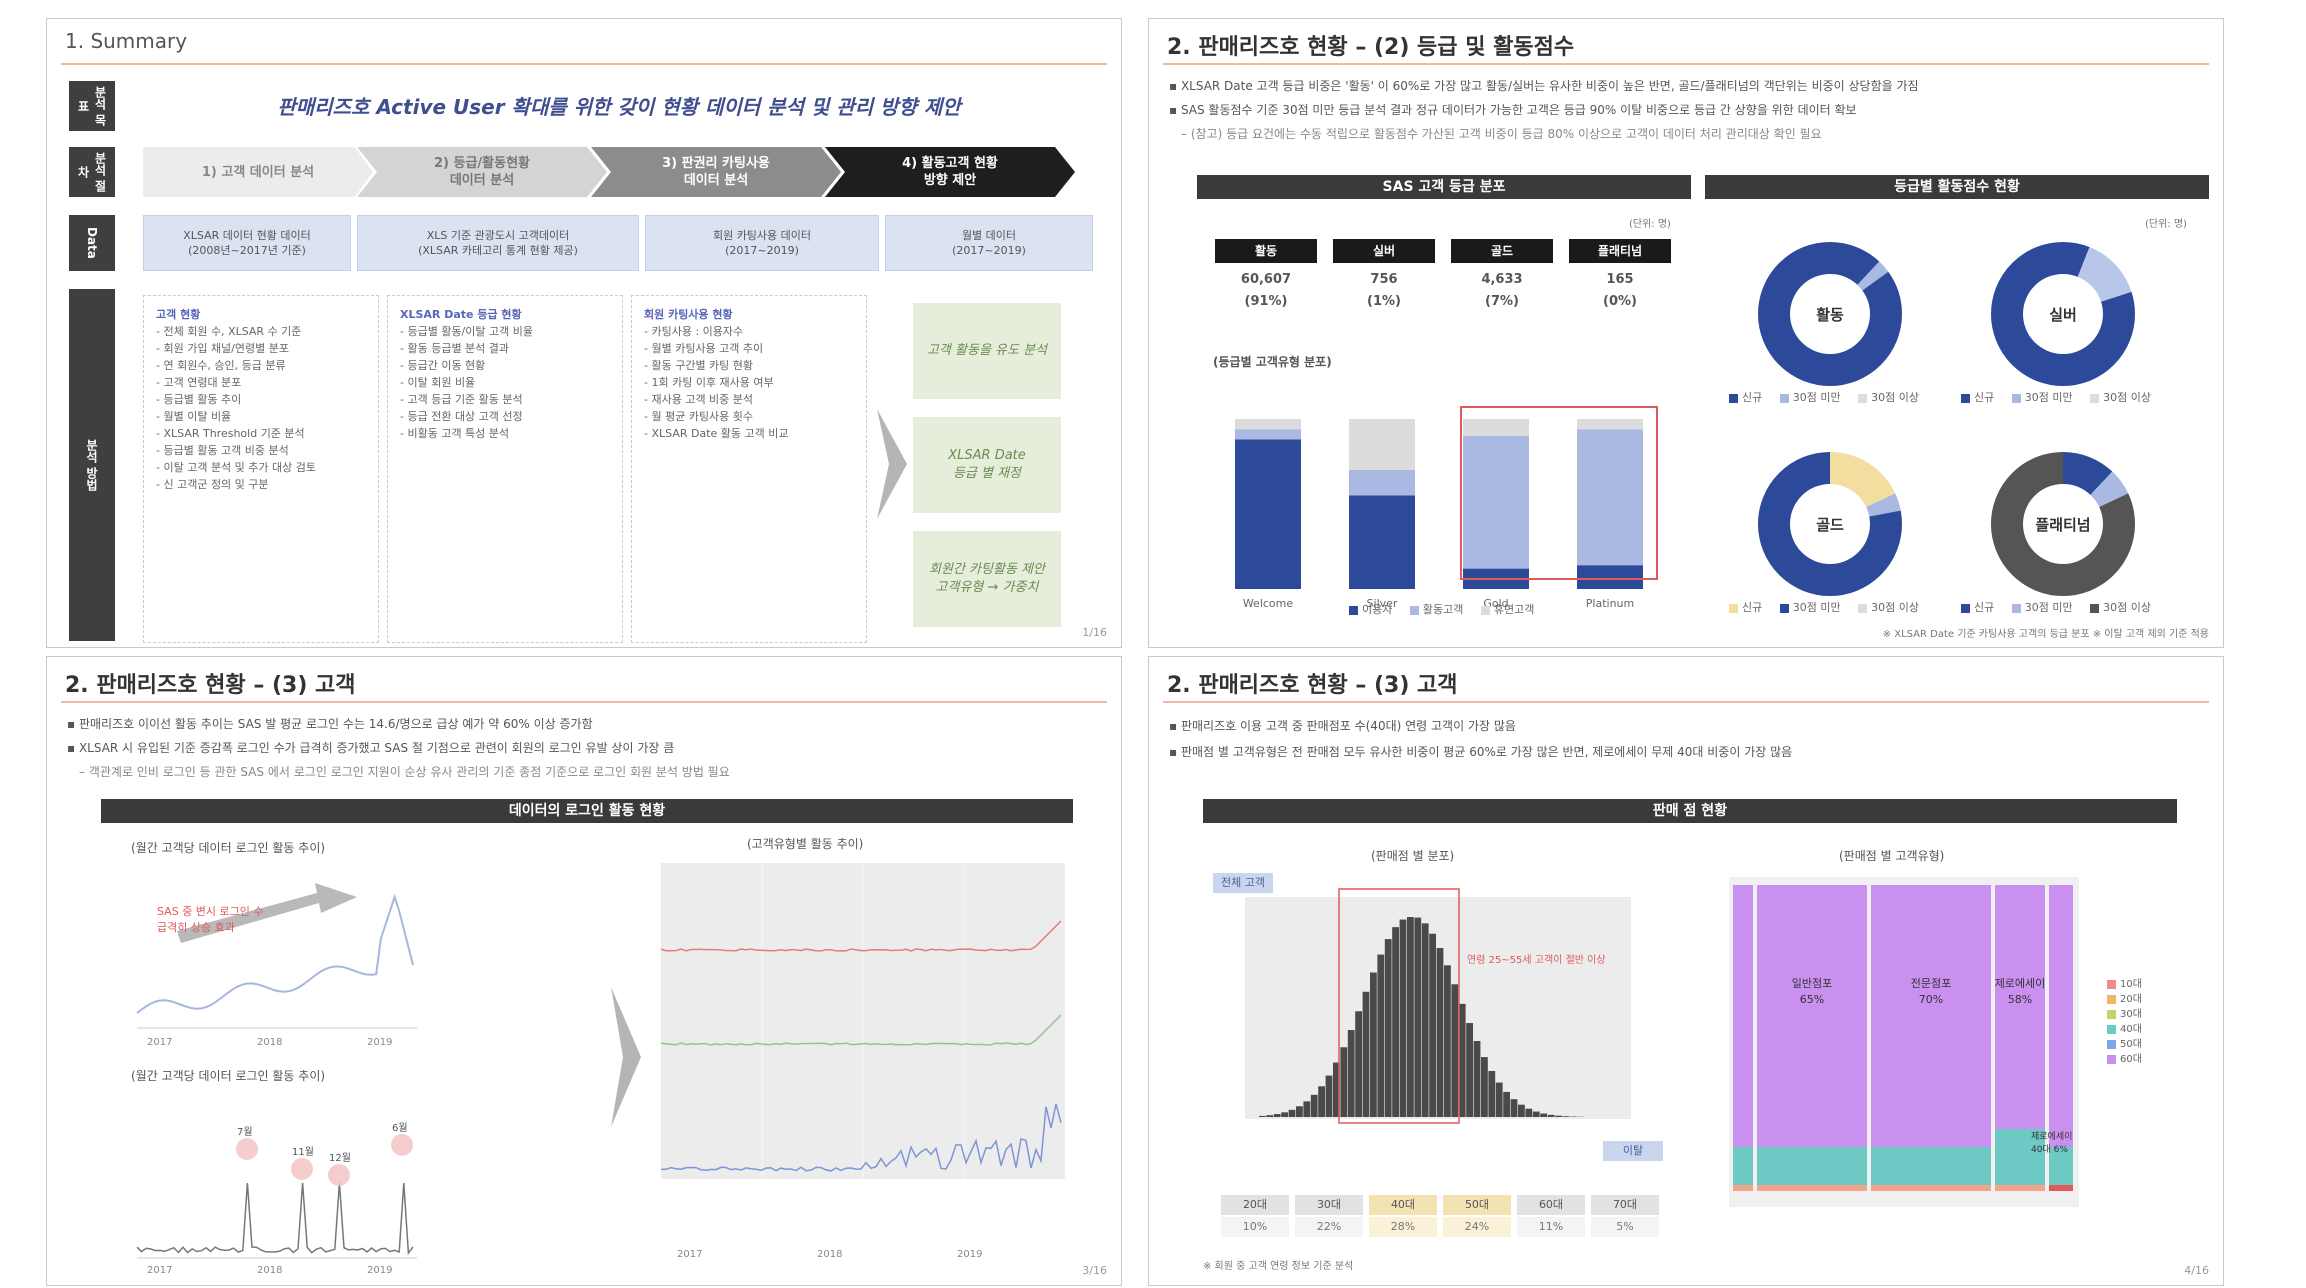  What do you see at coordinates (2196, 1270) in the screenshot?
I see `page-number: 4/16` at bounding box center [2196, 1270].